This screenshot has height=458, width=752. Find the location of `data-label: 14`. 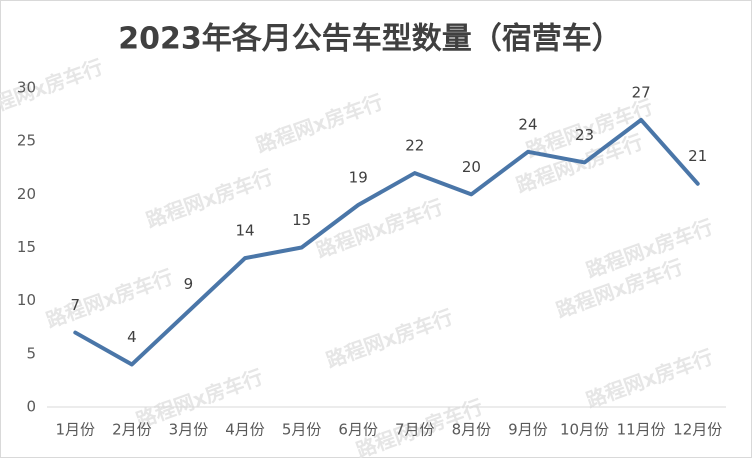

data-label: 14 is located at coordinates (244, 231).